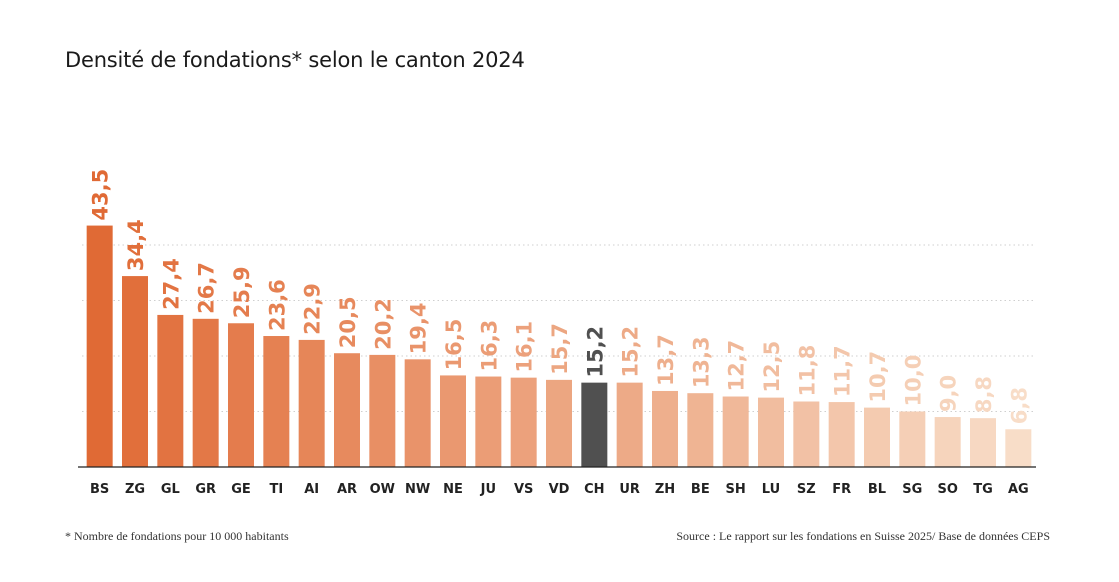 Image resolution: width=1119 pixels, height=582 pixels. What do you see at coordinates (841, 434) in the screenshot?
I see `bar-fr` at bounding box center [841, 434].